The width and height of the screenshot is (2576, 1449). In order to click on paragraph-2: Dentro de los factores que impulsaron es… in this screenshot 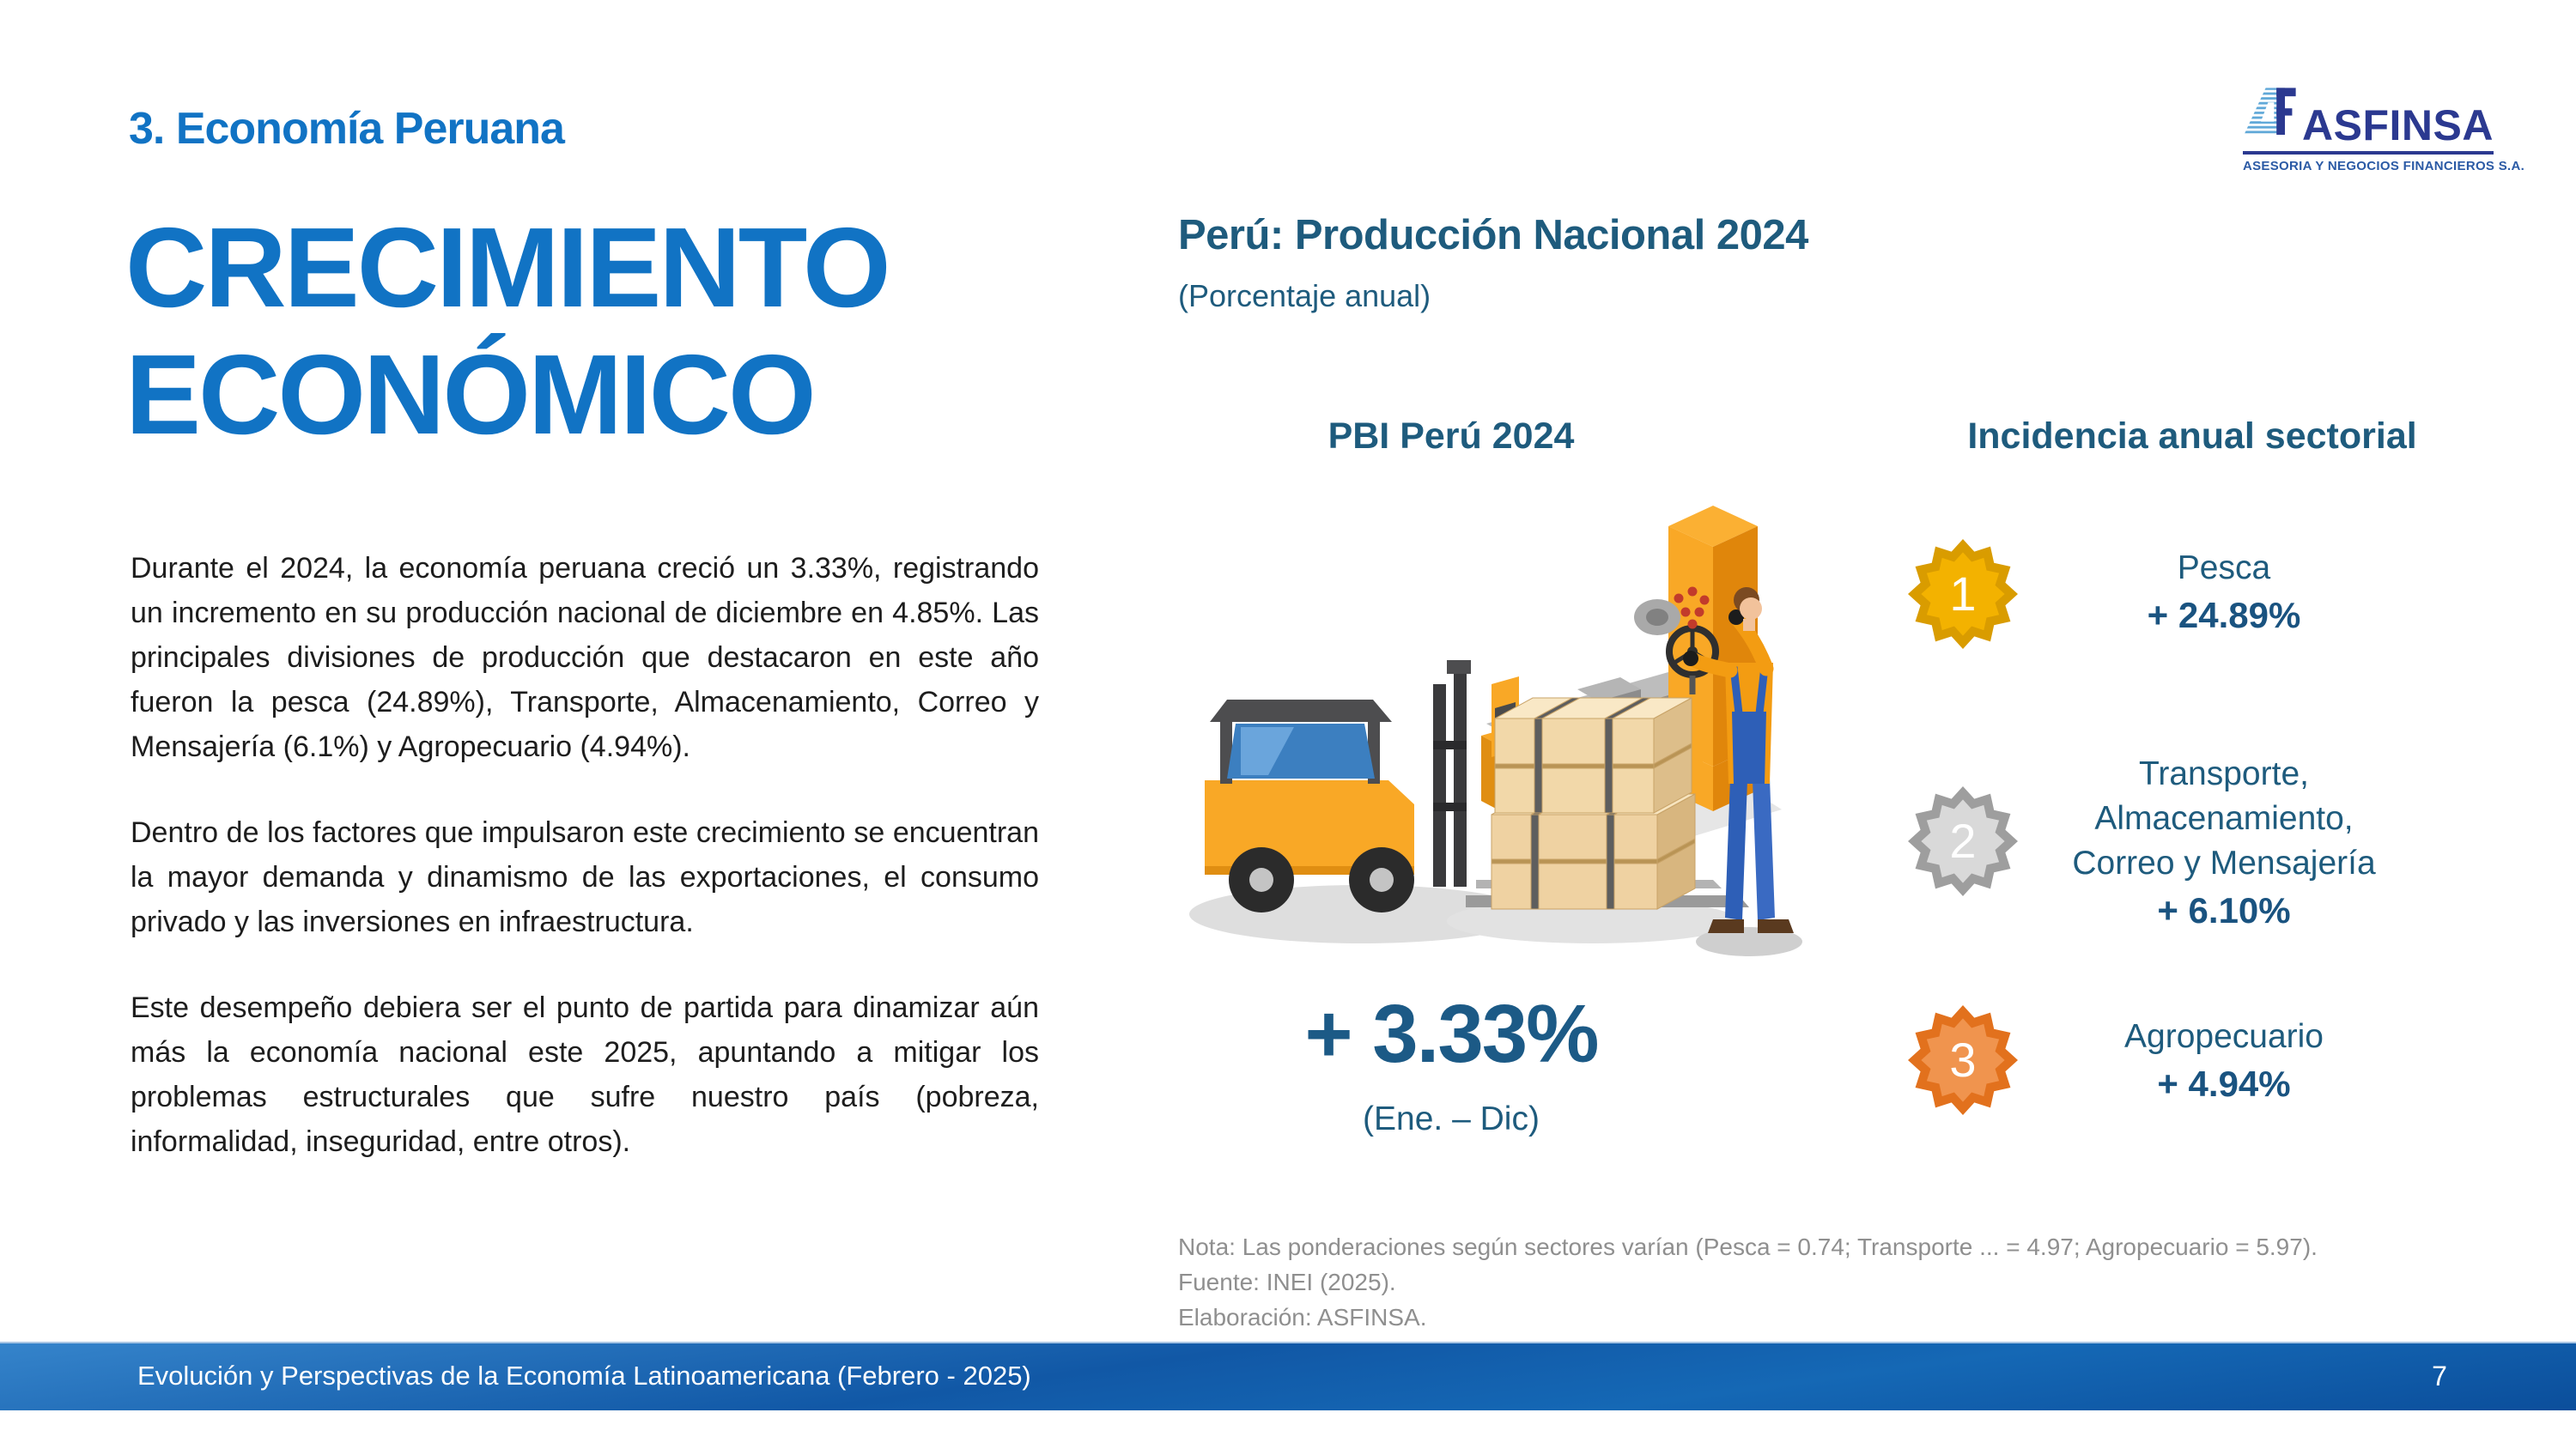, I will do `click(585, 877)`.